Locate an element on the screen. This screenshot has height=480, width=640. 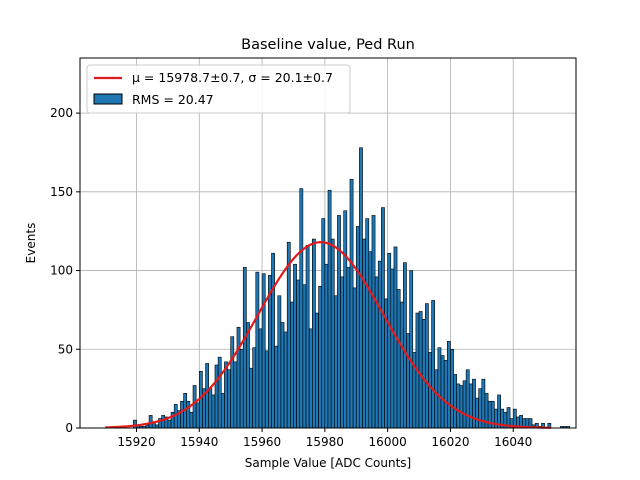
x-axis: 15920 15940 15960 15980 16000 16020 16040 is located at coordinates (324, 438).